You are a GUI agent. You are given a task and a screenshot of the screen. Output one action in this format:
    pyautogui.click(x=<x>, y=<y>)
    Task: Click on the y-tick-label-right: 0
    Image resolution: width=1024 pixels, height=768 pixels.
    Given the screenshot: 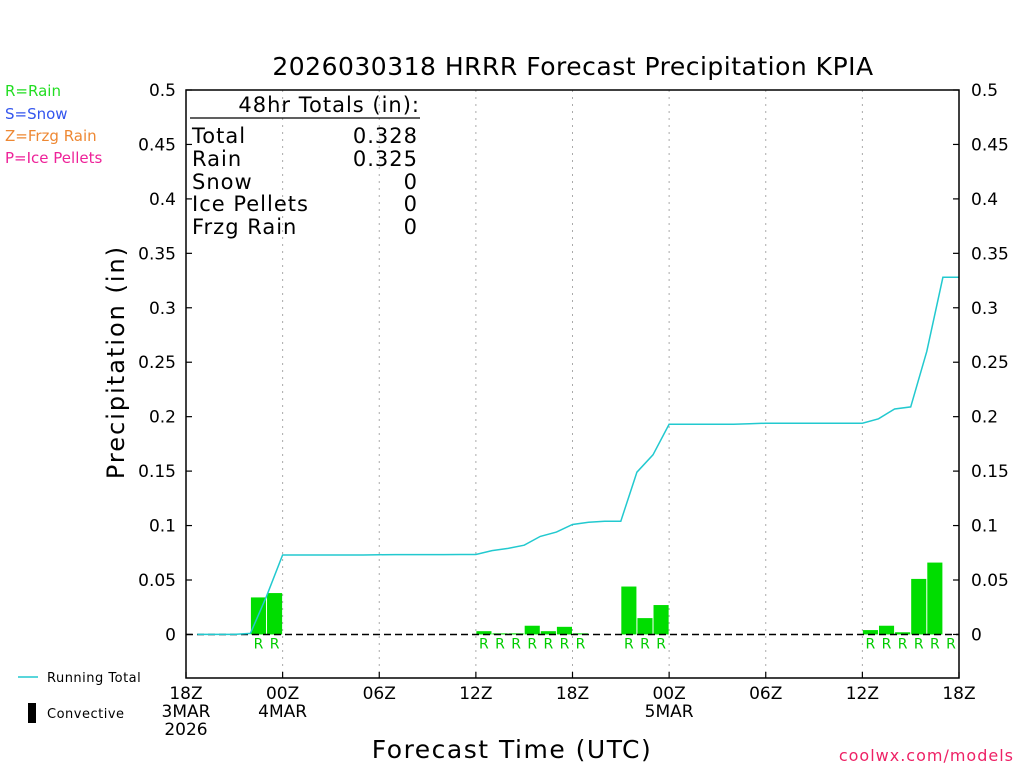 What is the action you would take?
    pyautogui.click(x=976, y=635)
    